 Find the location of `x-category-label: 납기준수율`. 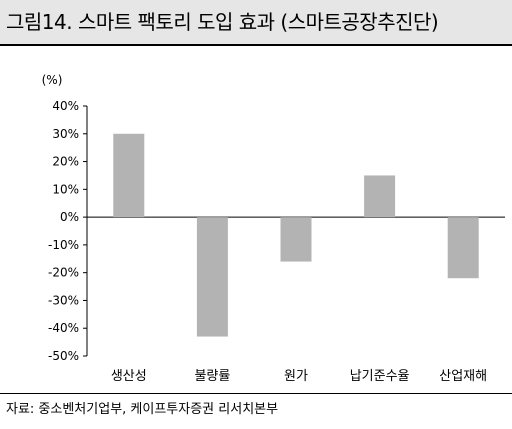

x-category-label: 납기준수율 is located at coordinates (380, 376).